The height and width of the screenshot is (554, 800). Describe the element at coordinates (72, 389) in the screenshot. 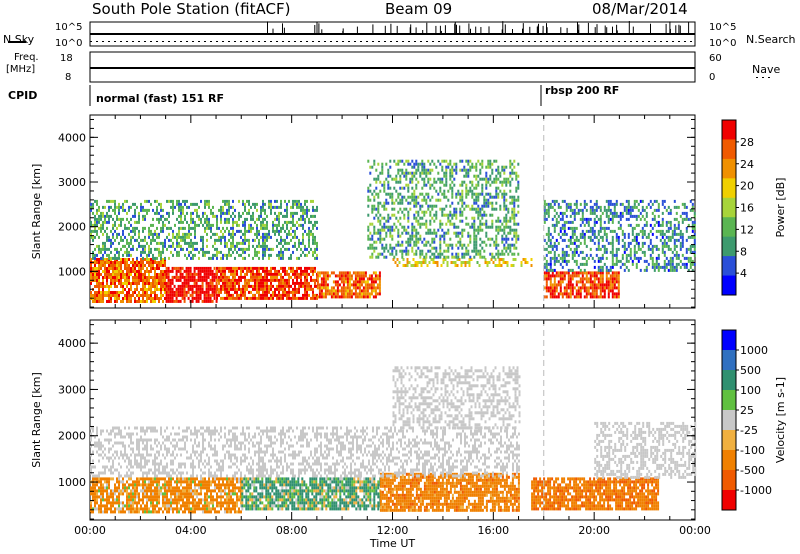

I see `velocity-ytick-label: 3000` at that location.